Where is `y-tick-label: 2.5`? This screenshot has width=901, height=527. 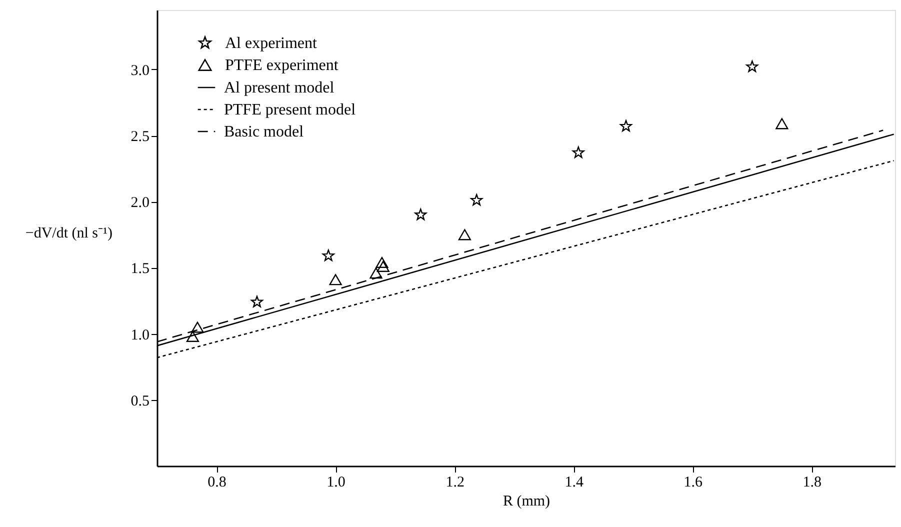
y-tick-label: 2.5 is located at coordinates (140, 137).